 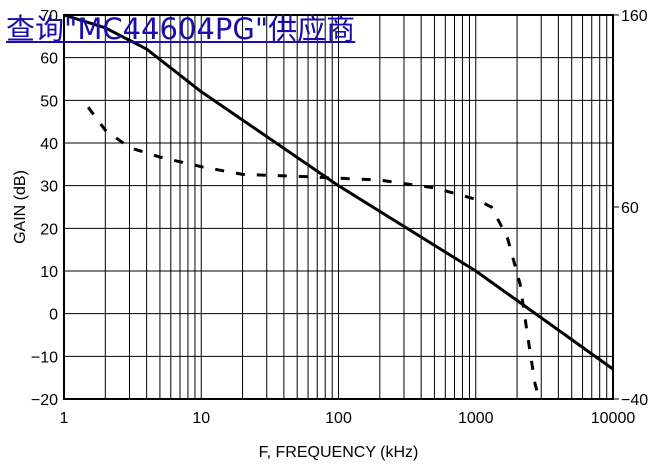 I want to click on y-tick-label: −20, so click(x=44, y=400).